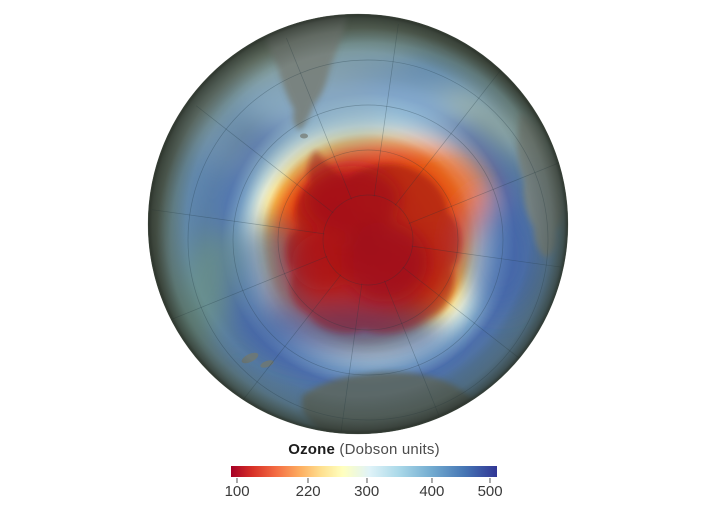  What do you see at coordinates (312, 449) in the screenshot?
I see `legend-title-bold: Ozone` at bounding box center [312, 449].